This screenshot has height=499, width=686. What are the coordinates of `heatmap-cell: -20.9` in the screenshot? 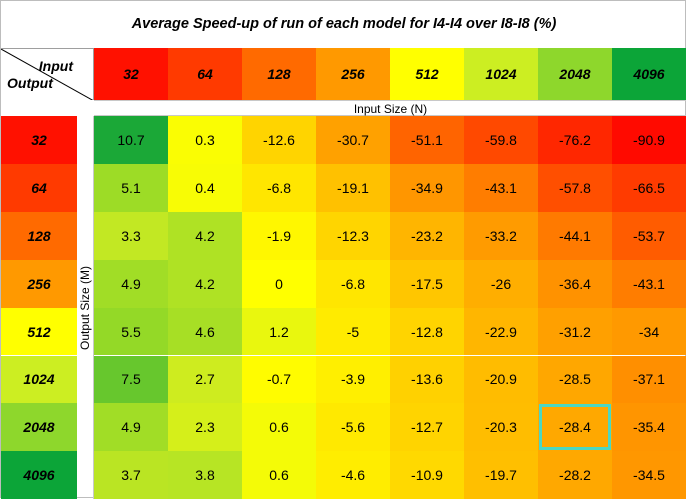 It's located at (501, 379).